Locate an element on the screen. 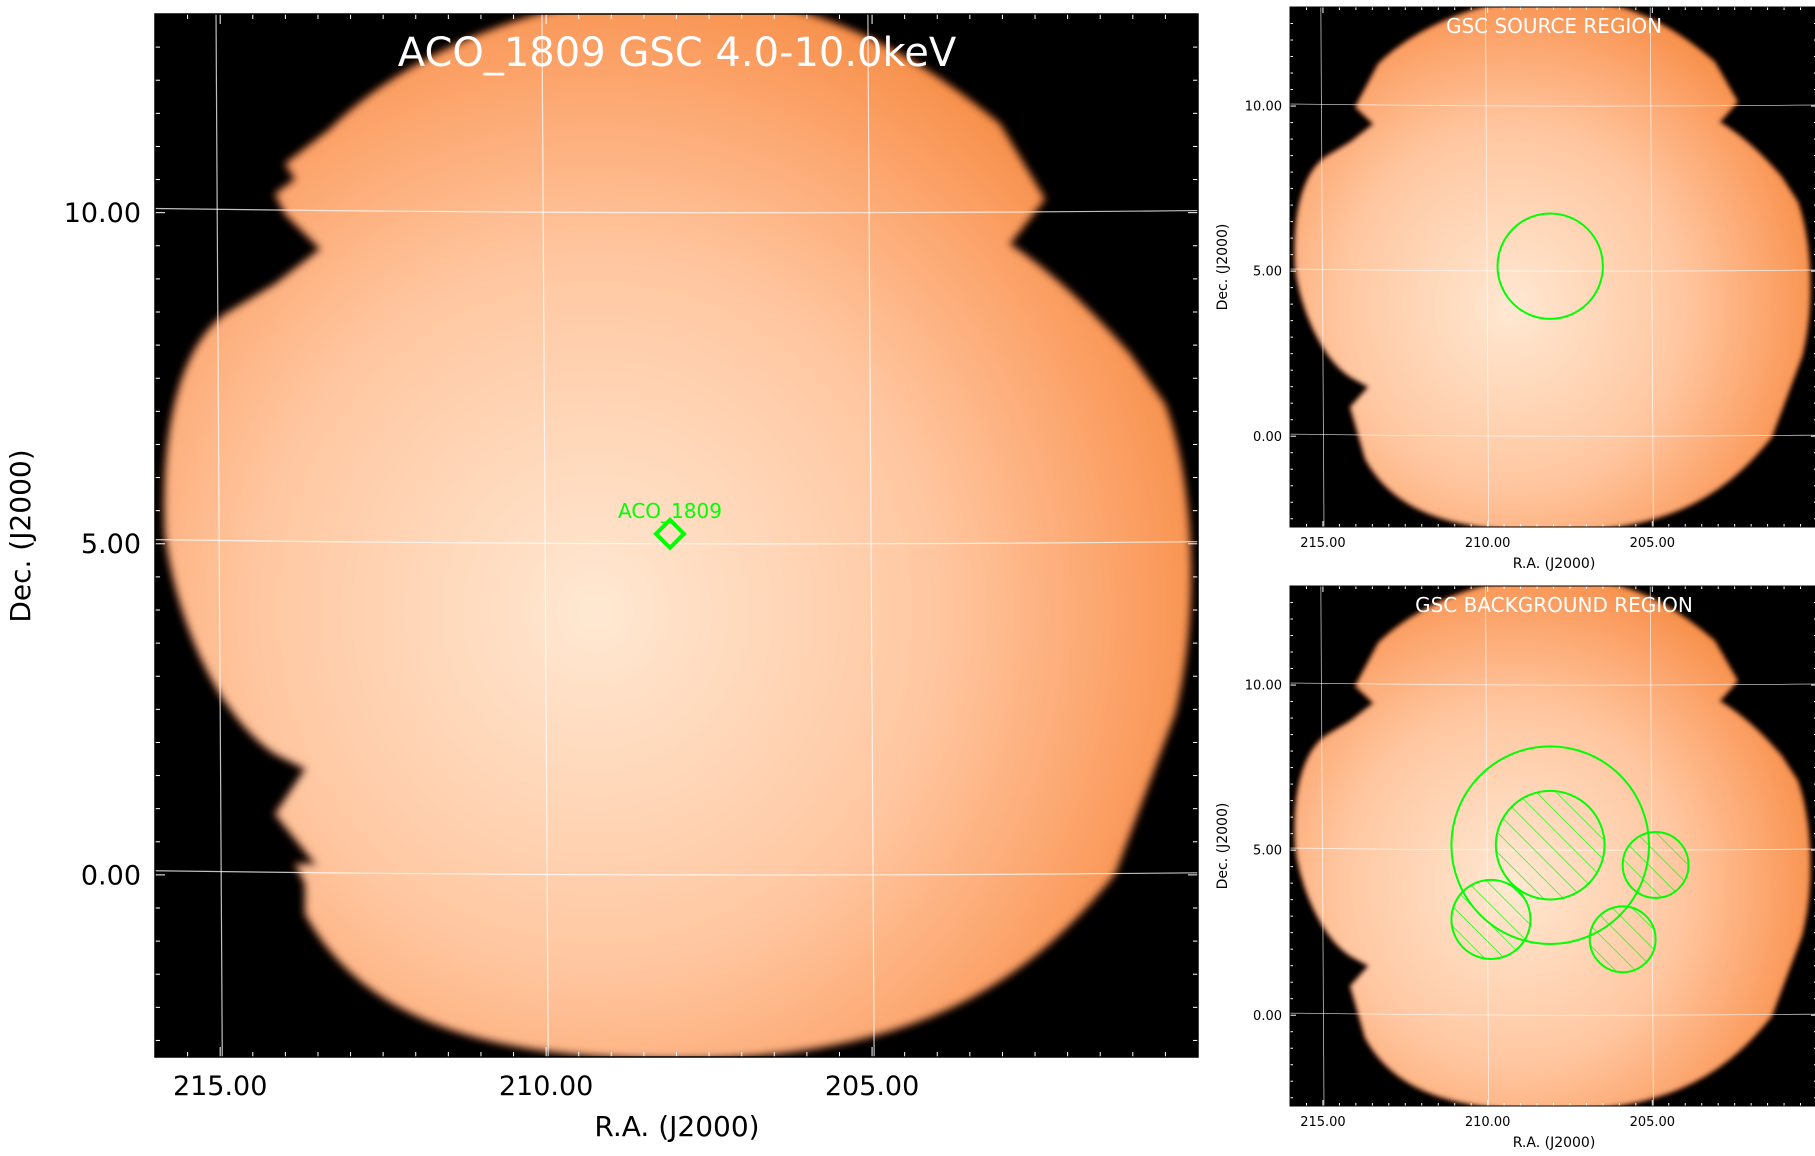  region-circle is located at coordinates (1550, 266).